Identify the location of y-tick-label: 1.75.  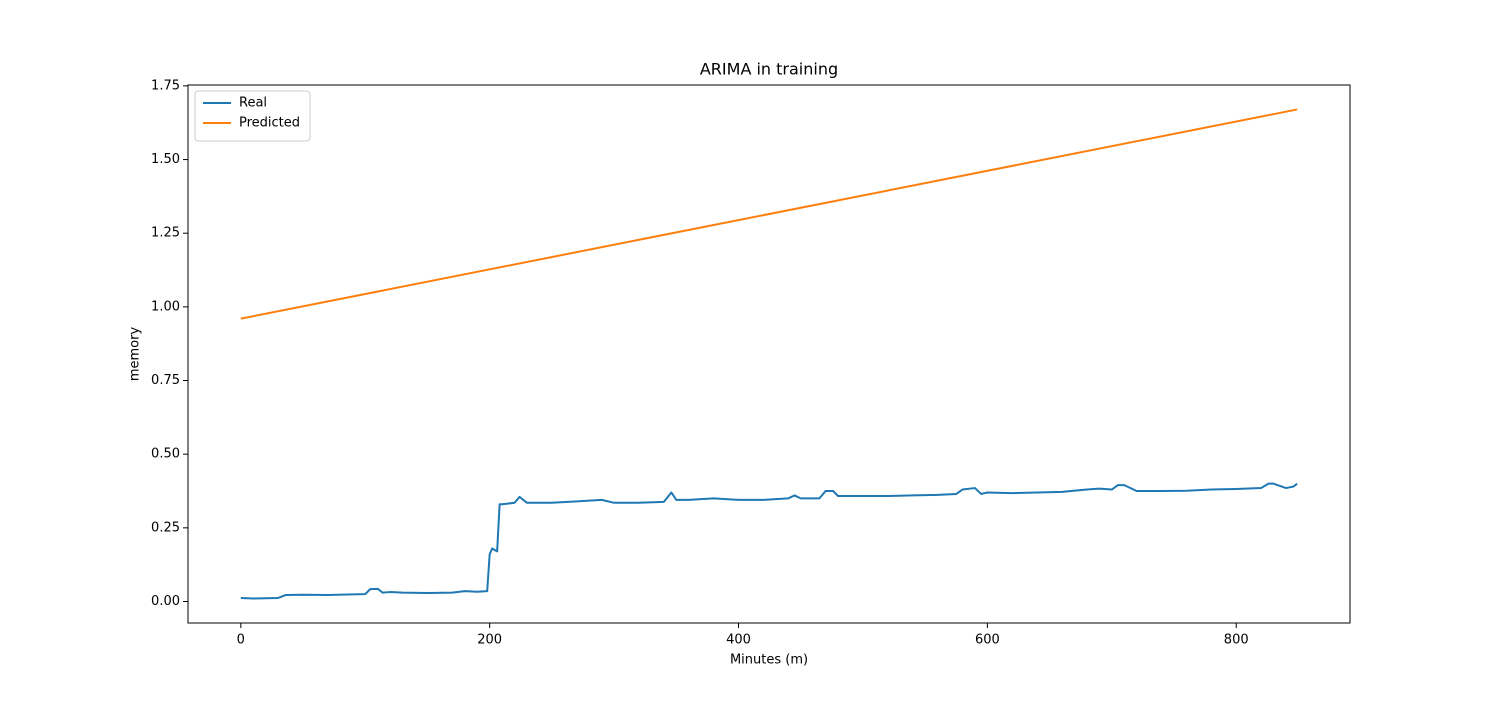
(165, 85).